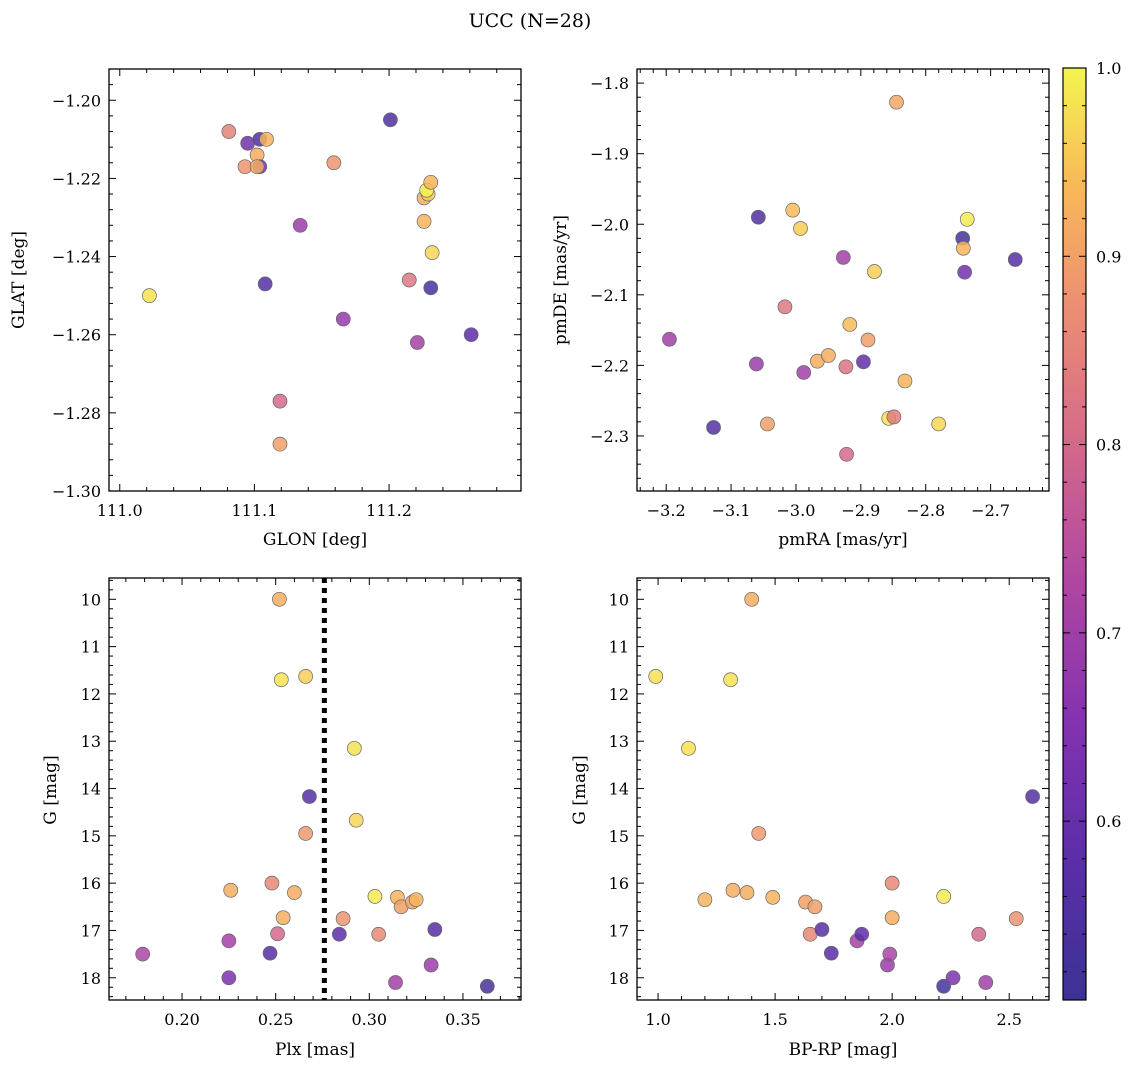 This screenshot has width=1136, height=1068. I want to click on y-tick-label: −2.0, so click(609, 224).